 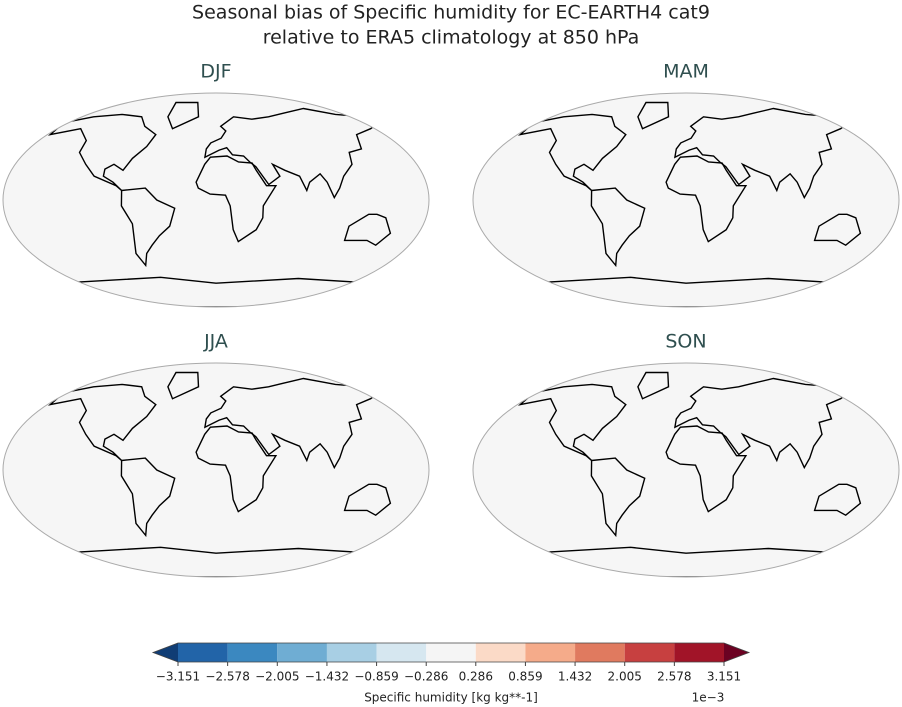 What do you see at coordinates (165, 652) in the screenshot?
I see `colorbar-extend-min` at bounding box center [165, 652].